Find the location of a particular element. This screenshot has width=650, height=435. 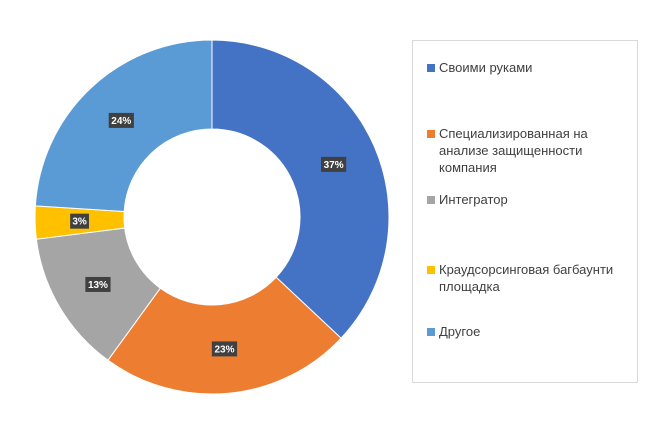

legend-swatch-drugoe is located at coordinates (431, 332).